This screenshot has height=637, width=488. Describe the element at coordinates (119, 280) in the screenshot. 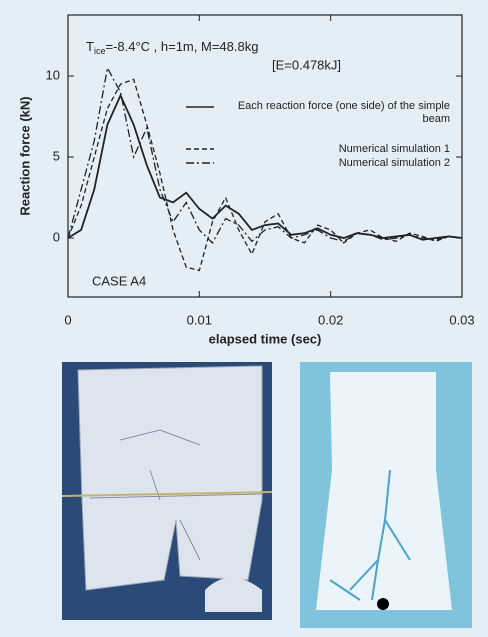

I see `annotation: CASE A4` at that location.